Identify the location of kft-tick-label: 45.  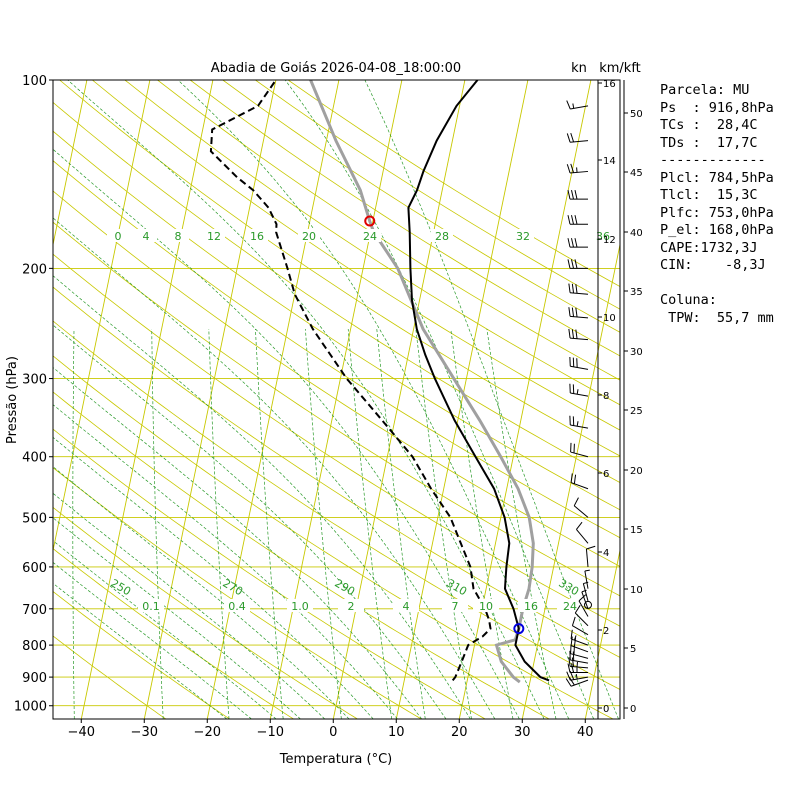
(636, 173).